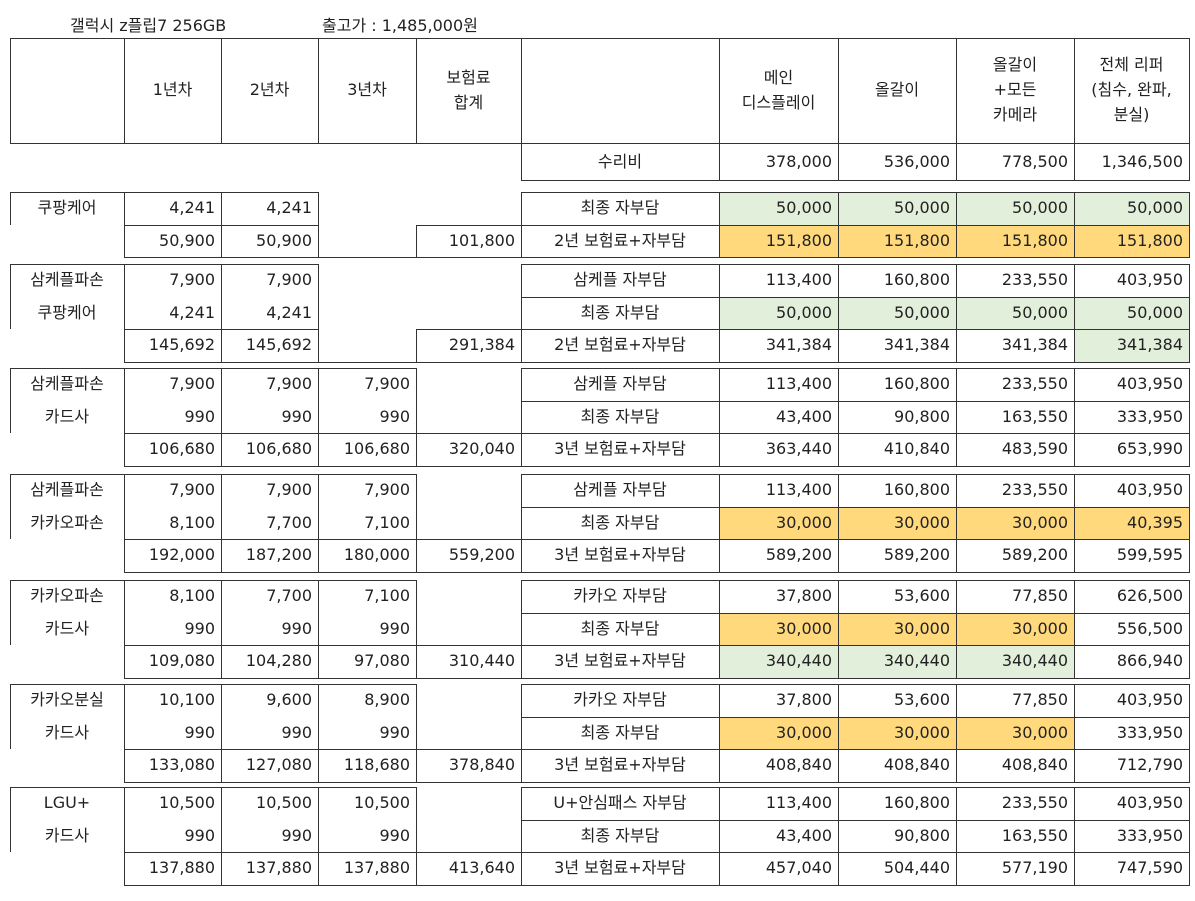  What do you see at coordinates (916, 280) in the screenshot?
I see `cost-value: 160,800` at bounding box center [916, 280].